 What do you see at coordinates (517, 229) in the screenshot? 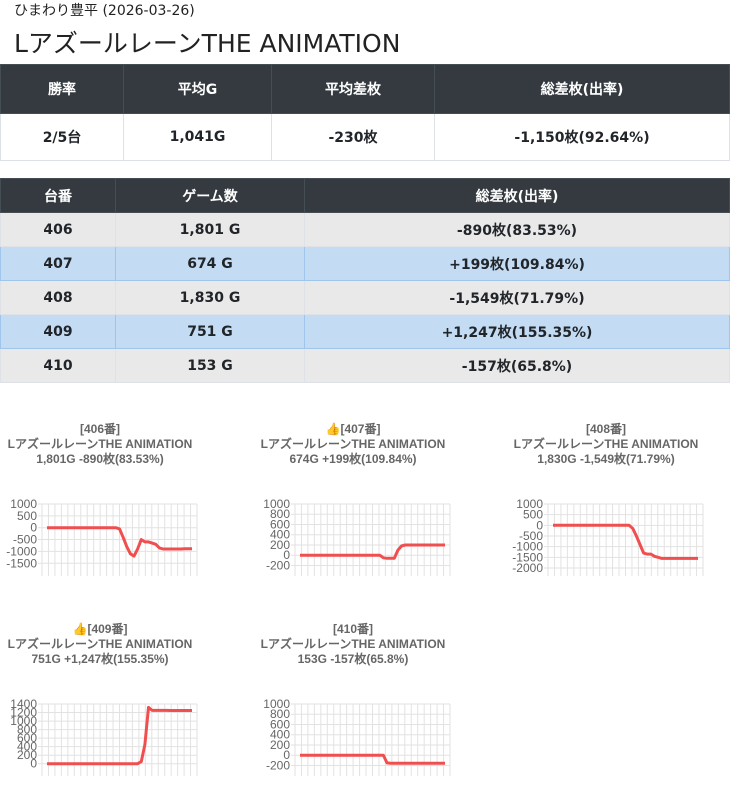
I see `machine-diff: -890枚(83.53%)` at bounding box center [517, 229].